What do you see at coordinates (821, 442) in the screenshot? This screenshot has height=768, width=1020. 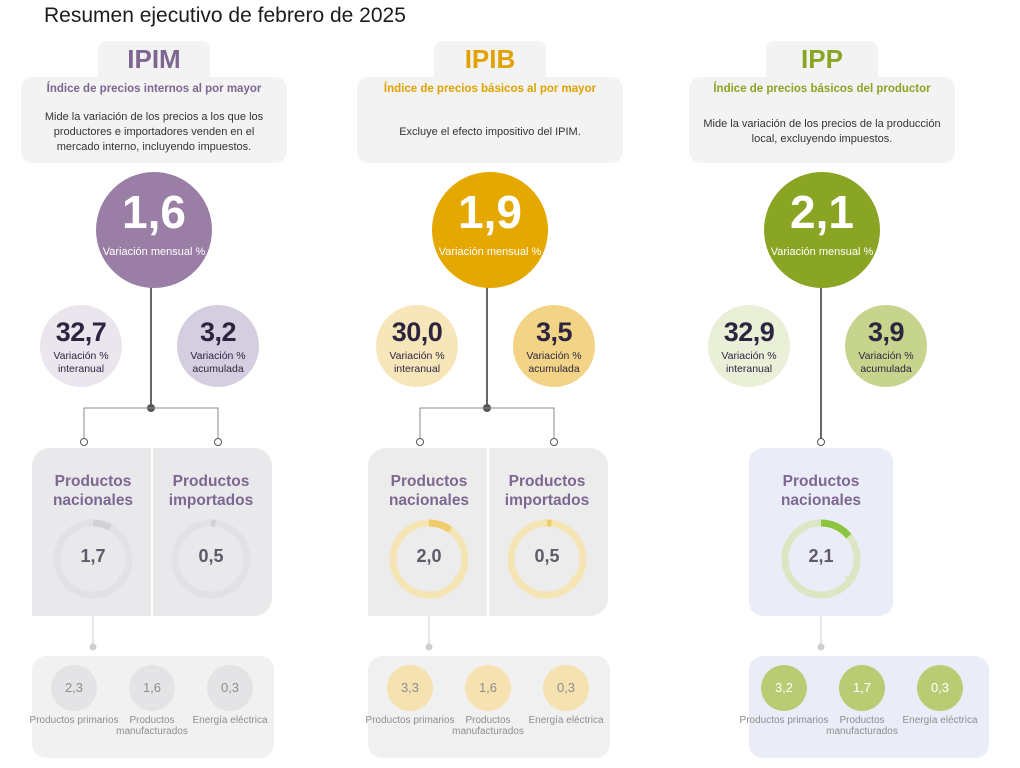 I see `branch-node` at bounding box center [821, 442].